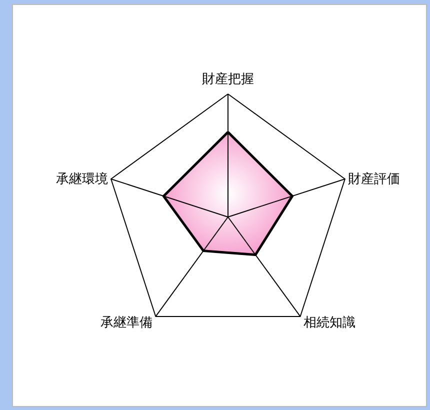  Describe the element at coordinates (82, 178) in the screenshot. I see `spoke-label: 承継環境` at that location.